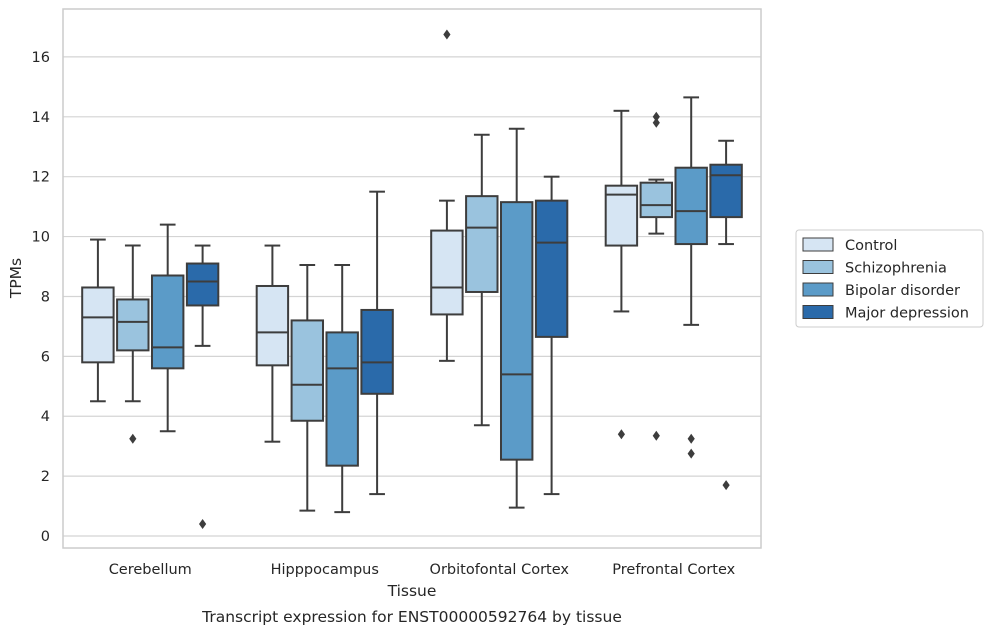 The width and height of the screenshot is (992, 634). I want to click on x-tick-label: Cerebellum, so click(150, 570).